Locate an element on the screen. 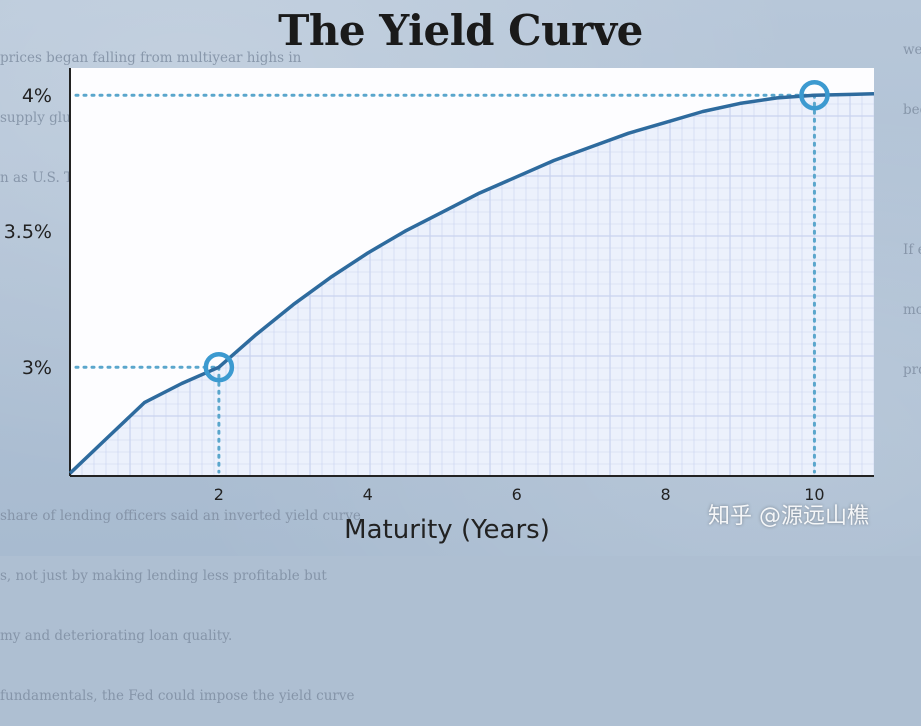 The height and width of the screenshot is (726, 921). background-article-text-right: we bee If e mo pro is located at coordinates (912, 200).